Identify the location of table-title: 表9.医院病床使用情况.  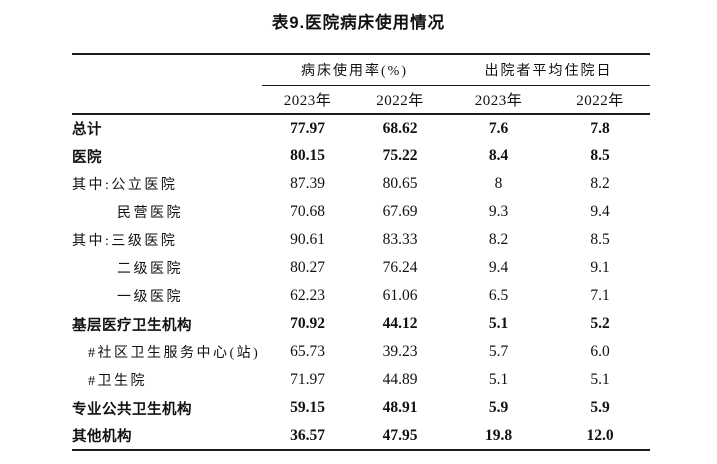
(358, 23).